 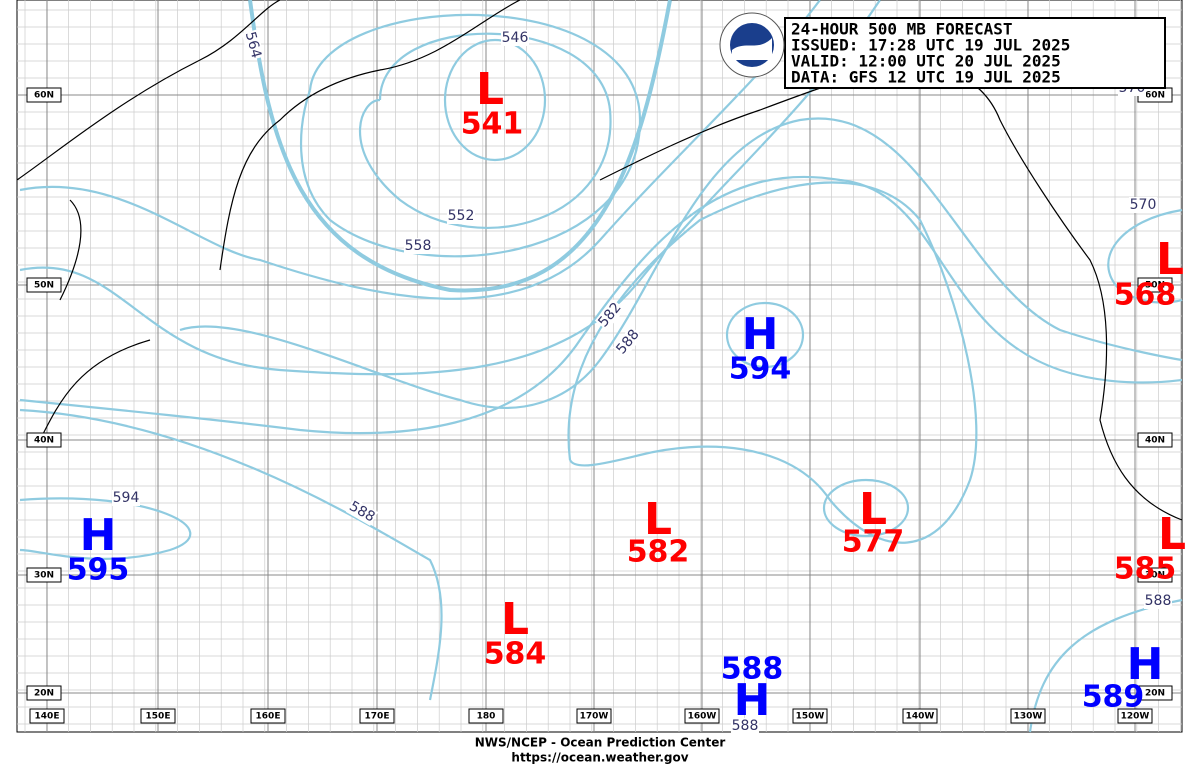 I want to click on contour-label: 594, so click(x=126, y=498).